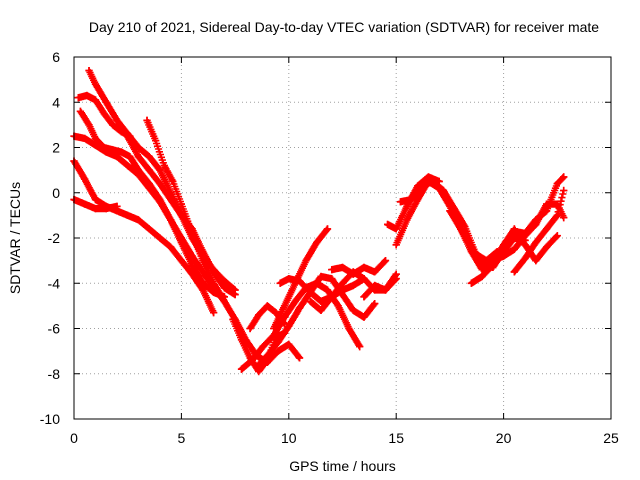  I want to click on x-tick-label: 5, so click(182, 438).